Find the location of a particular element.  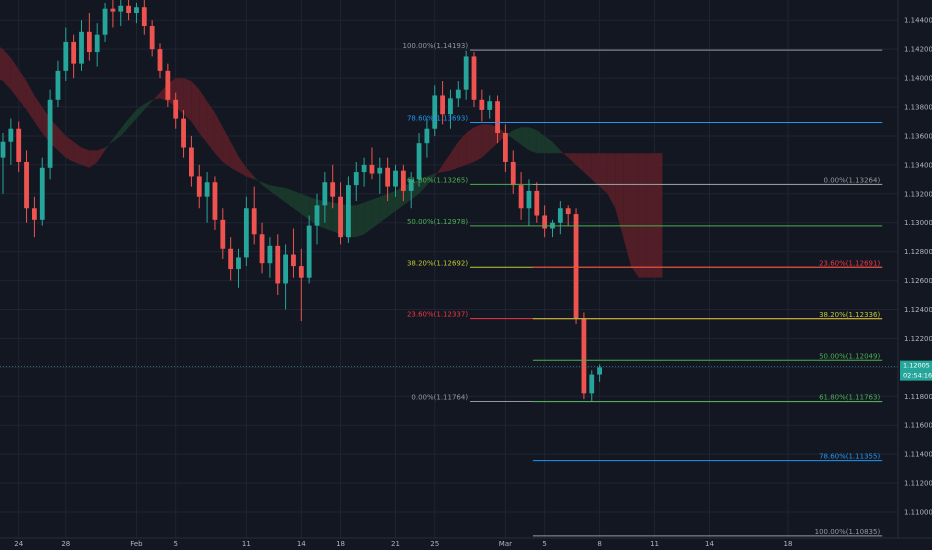

fib-level-label: 0.00%(1.11764) is located at coordinates (439, 397).